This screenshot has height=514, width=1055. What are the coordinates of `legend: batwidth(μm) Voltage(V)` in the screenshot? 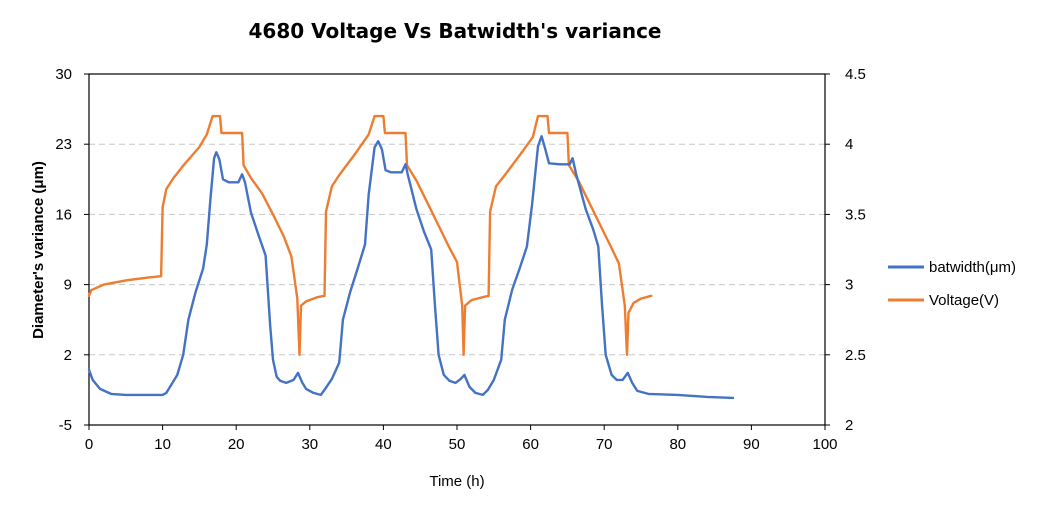 It's located at (952, 284).